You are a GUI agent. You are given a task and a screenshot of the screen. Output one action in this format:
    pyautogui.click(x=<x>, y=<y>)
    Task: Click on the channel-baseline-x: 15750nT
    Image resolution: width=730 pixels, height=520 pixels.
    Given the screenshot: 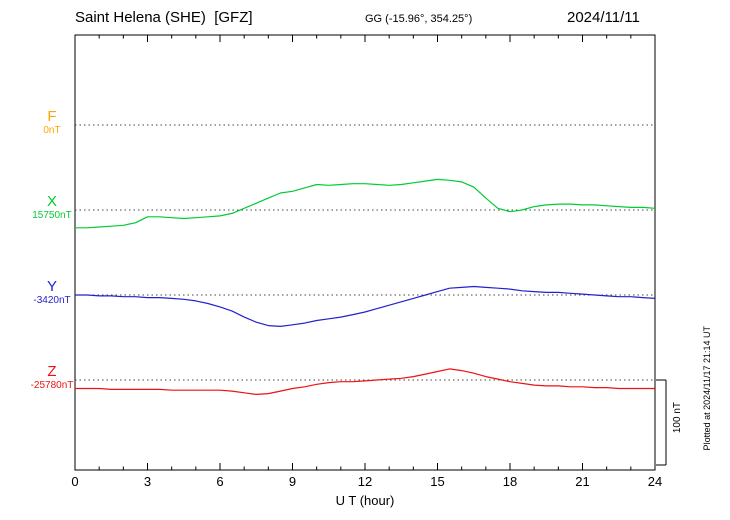 What is the action you would take?
    pyautogui.click(x=52, y=215)
    